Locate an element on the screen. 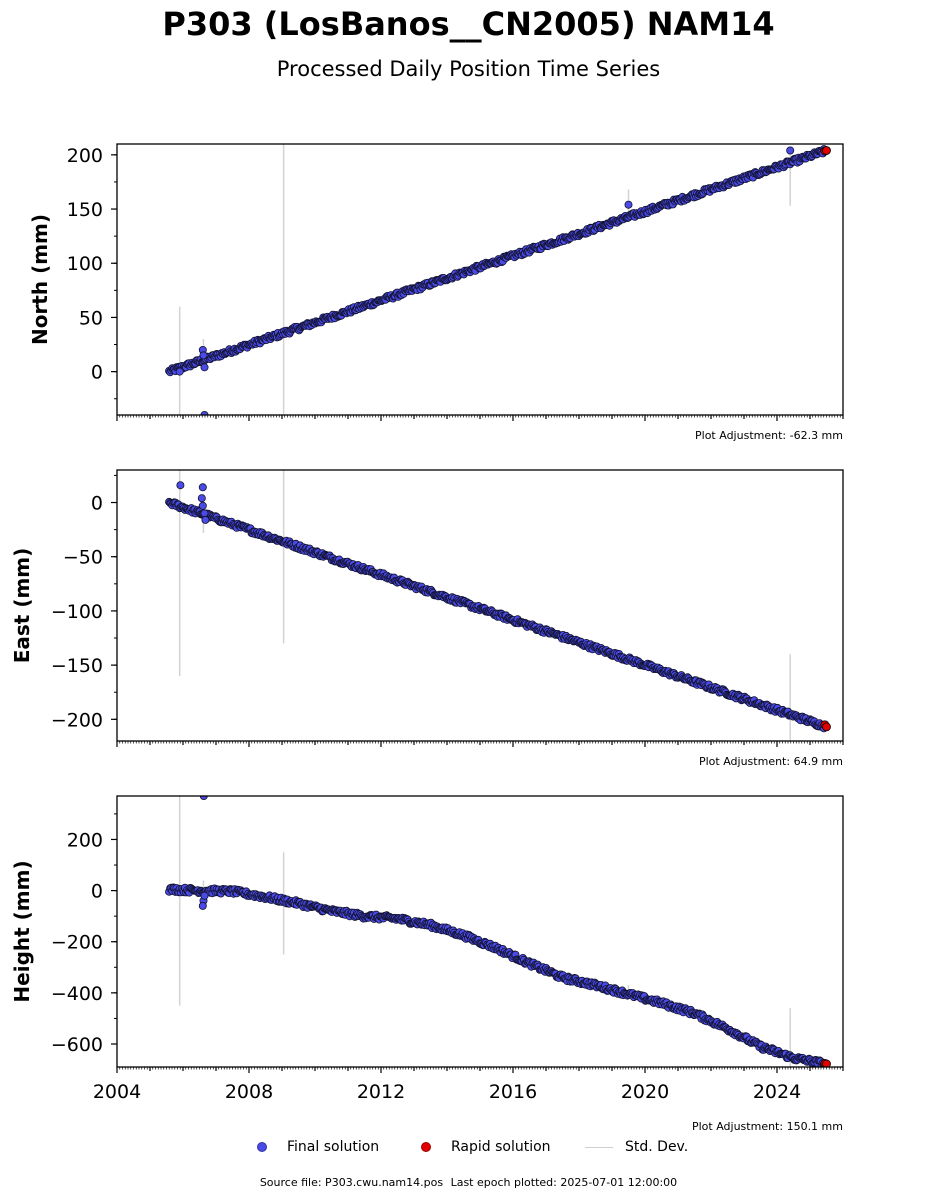 The width and height of the screenshot is (937, 1200). y-tick-label: 100 is located at coordinates (85, 264).